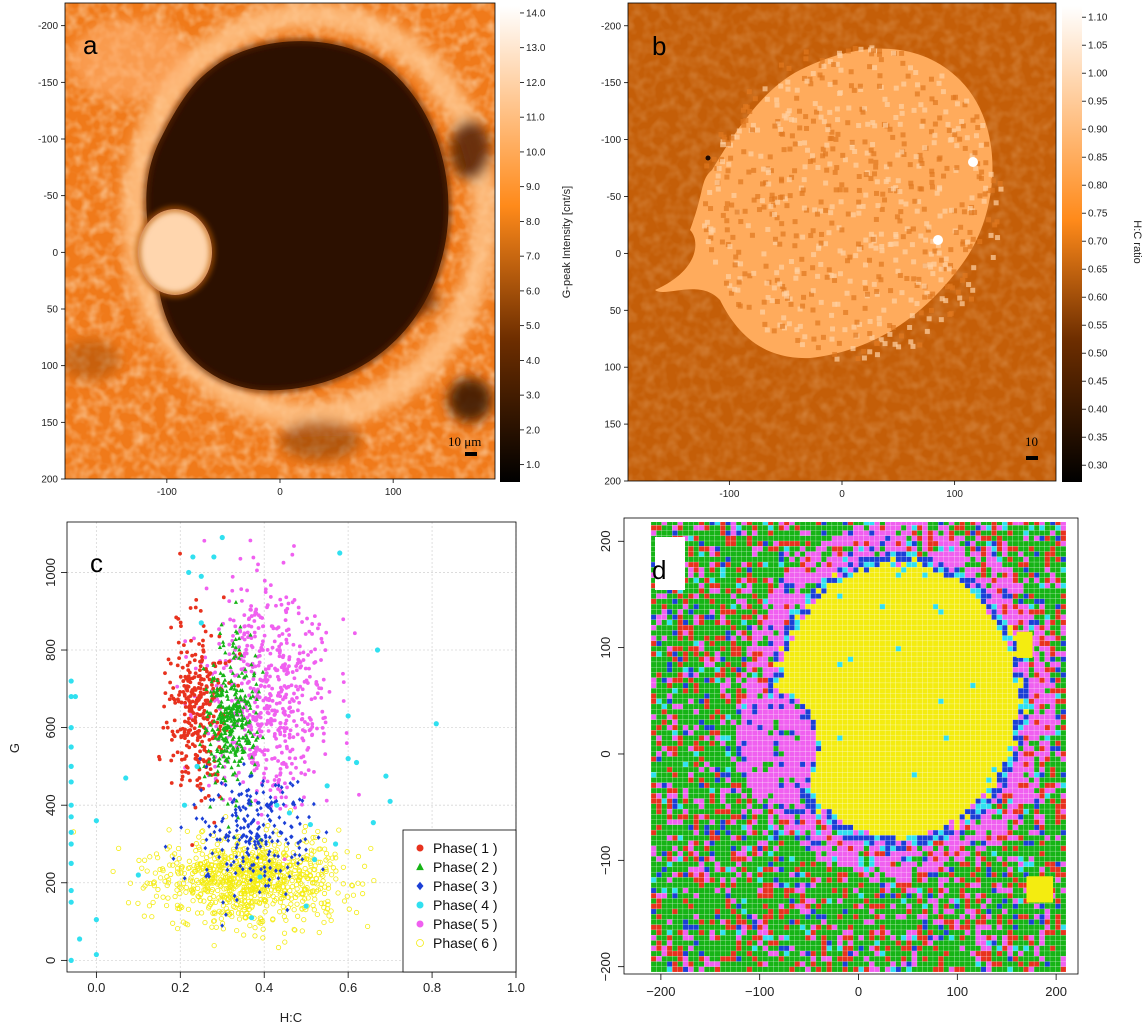 This screenshot has width=1143, height=1031. Describe the element at coordinates (516, 987) in the screenshot. I see `x-tick-label: 1.0` at that location.